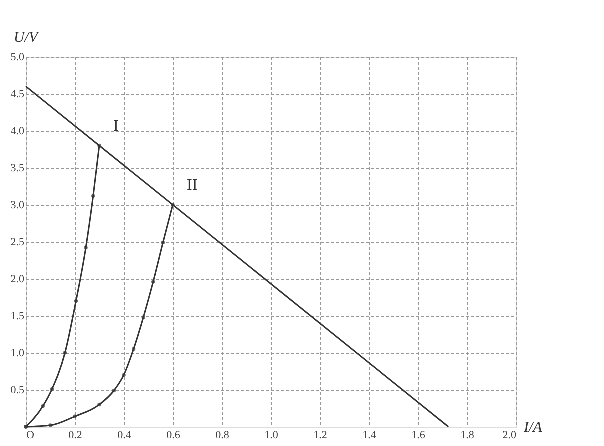  Describe the element at coordinates (17, 132) in the screenshot. I see `y-tick-label: 4.0` at that location.